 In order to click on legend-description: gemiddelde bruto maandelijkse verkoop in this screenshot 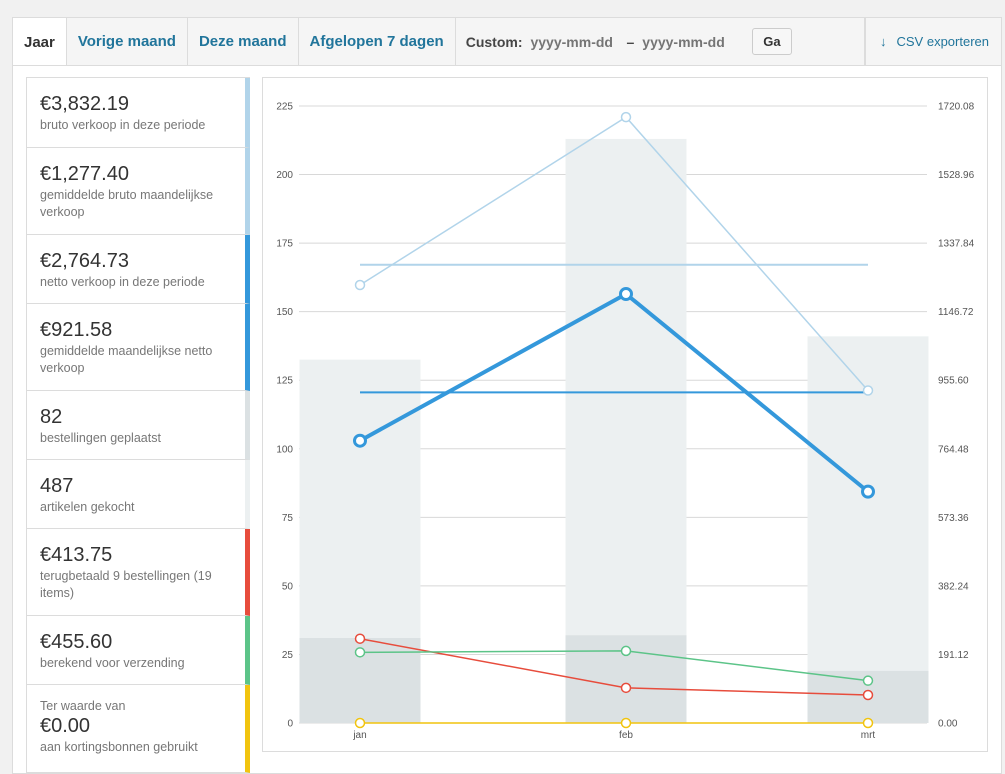, I will do `click(127, 203)`.